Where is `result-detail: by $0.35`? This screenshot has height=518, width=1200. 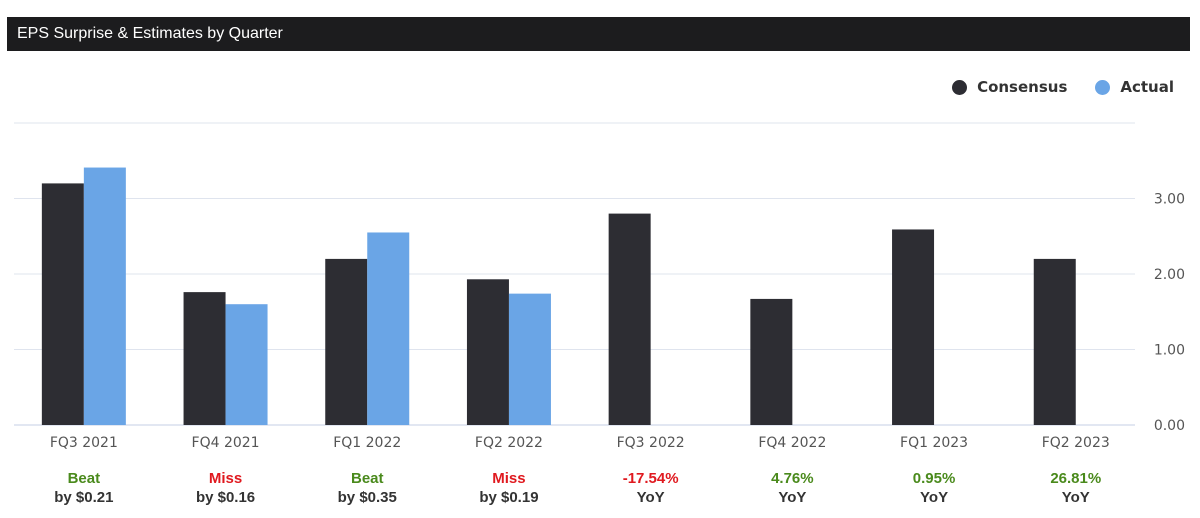
result-detail: by $0.35 is located at coordinates (367, 497).